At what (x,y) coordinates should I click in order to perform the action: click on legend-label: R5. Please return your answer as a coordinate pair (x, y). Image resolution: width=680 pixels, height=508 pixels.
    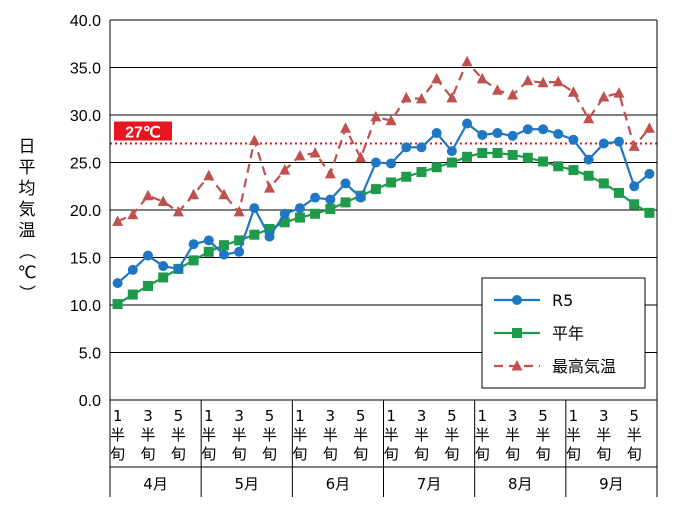
    Looking at the image, I should click on (562, 300).